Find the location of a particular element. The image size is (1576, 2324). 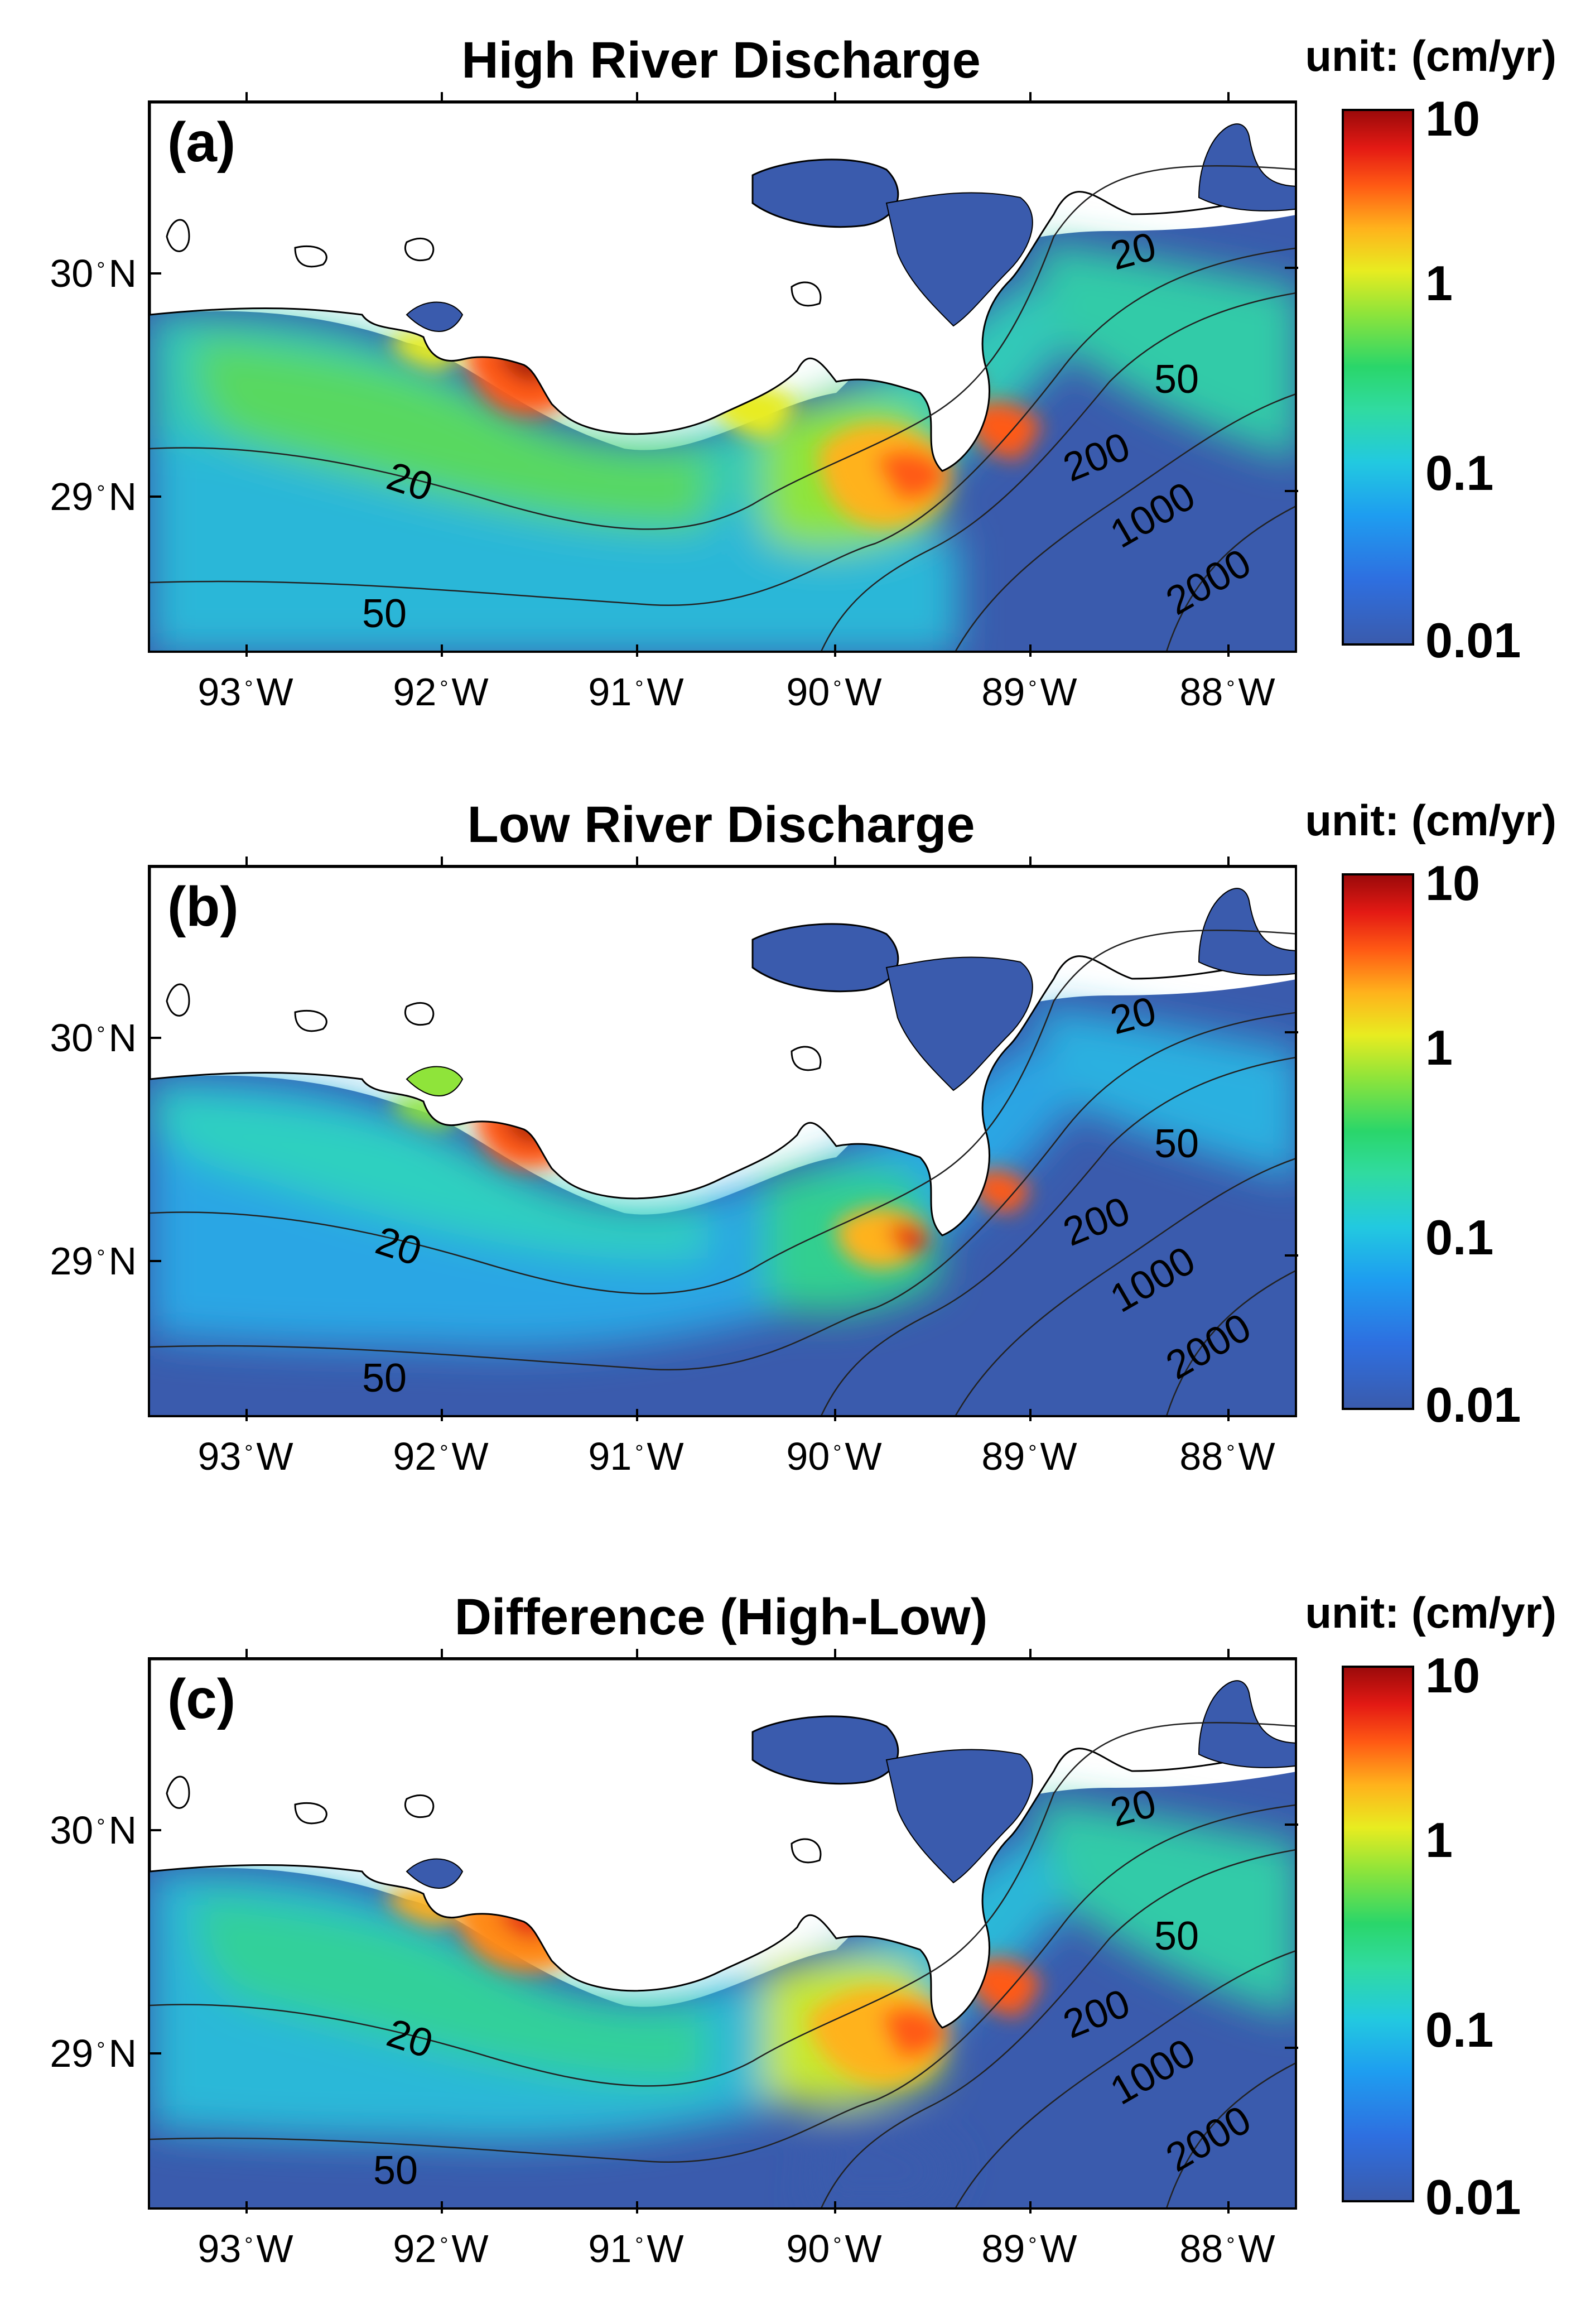

bay-fragments is located at coordinates (435, 317).